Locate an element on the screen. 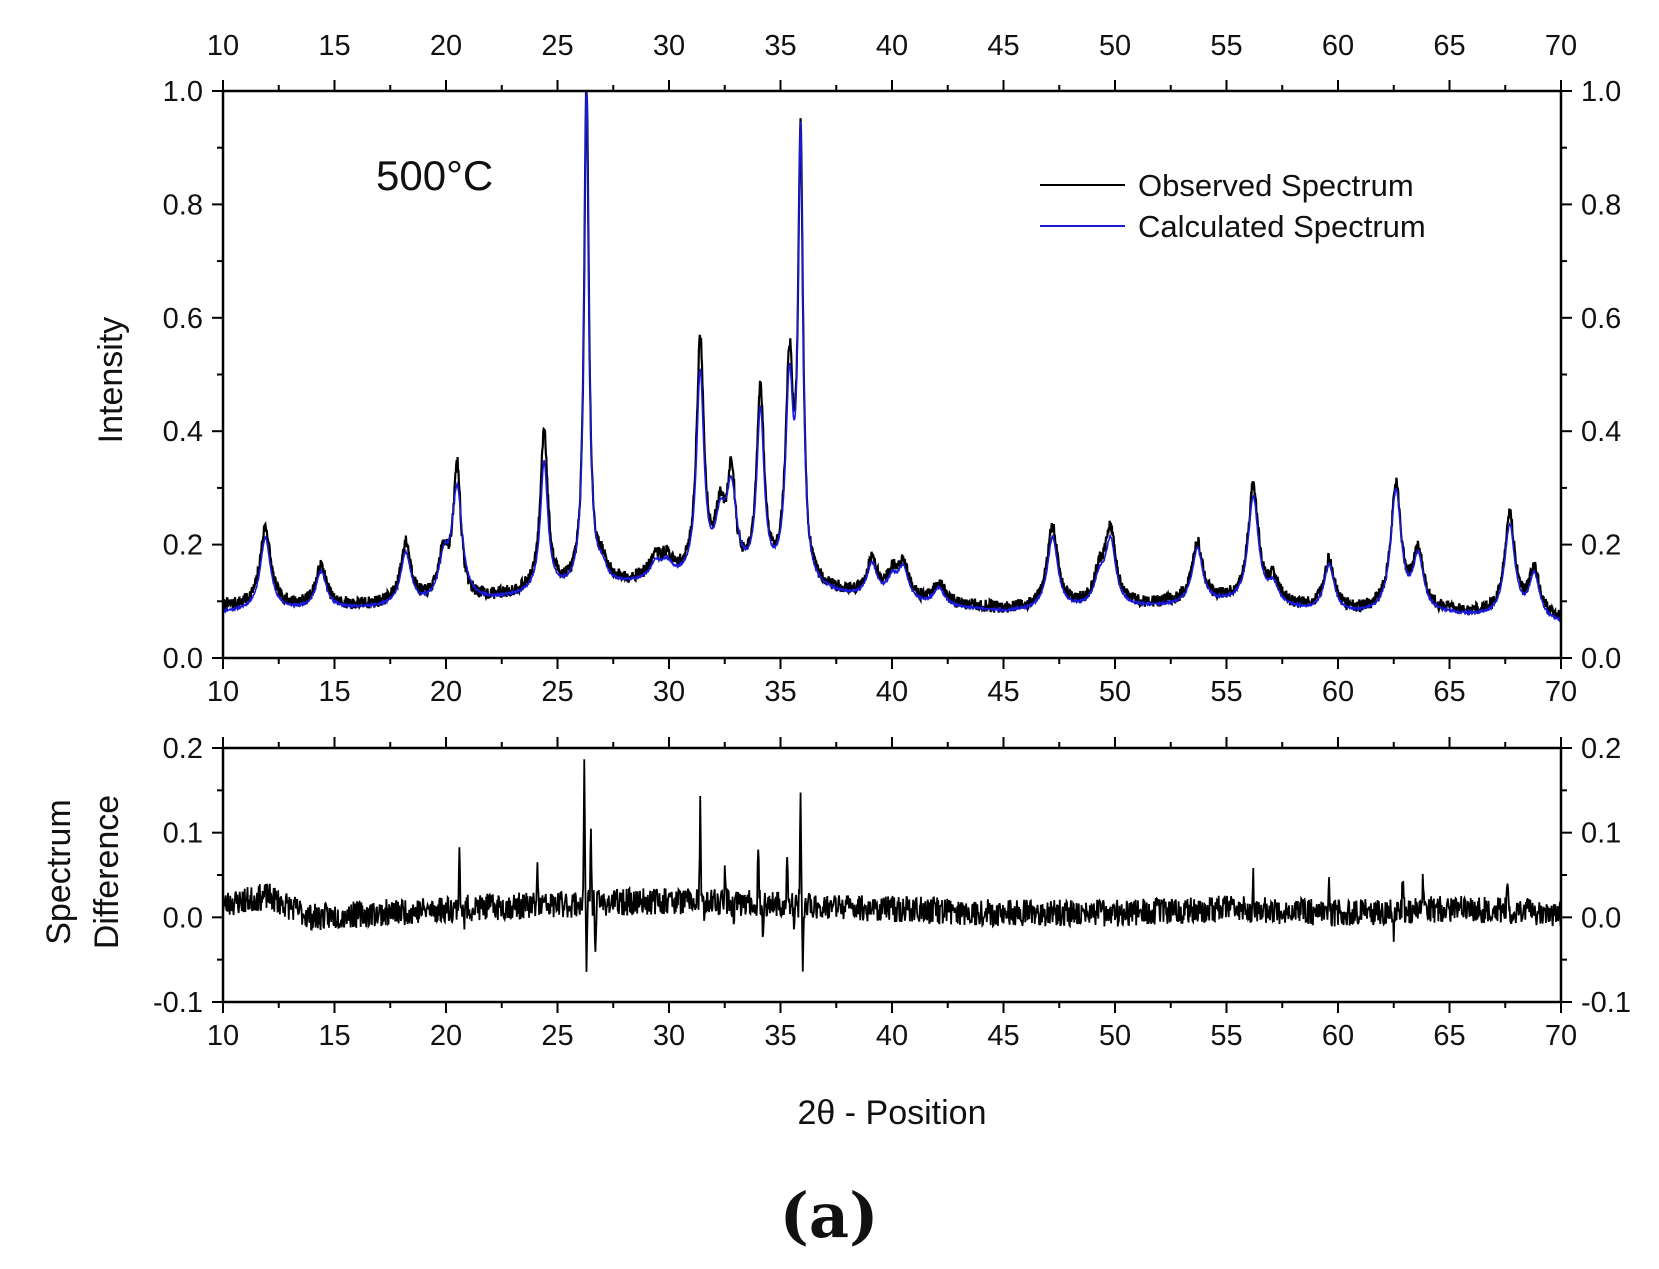 The image size is (1659, 1269). difference-x-tick-label: 50 is located at coordinates (1115, 1036).